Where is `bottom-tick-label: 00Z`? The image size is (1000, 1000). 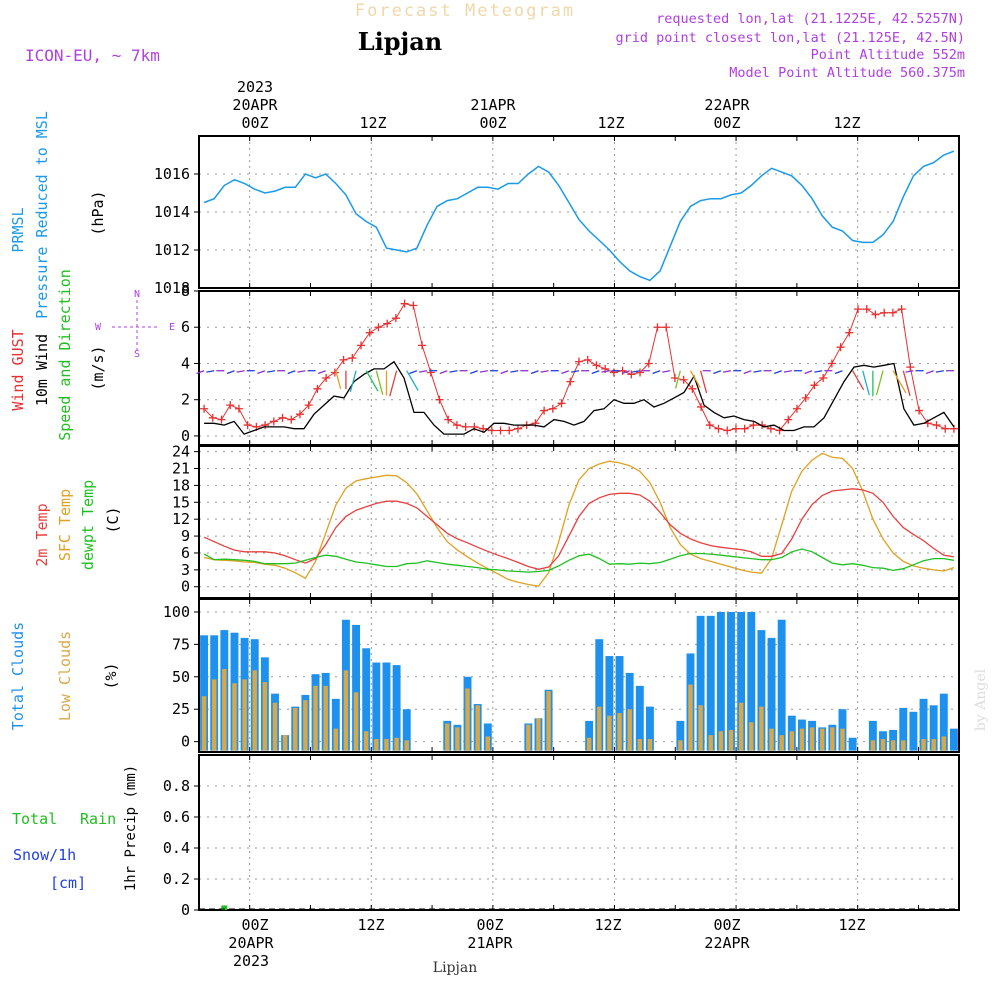 bottom-tick-label: 00Z is located at coordinates (726, 925).